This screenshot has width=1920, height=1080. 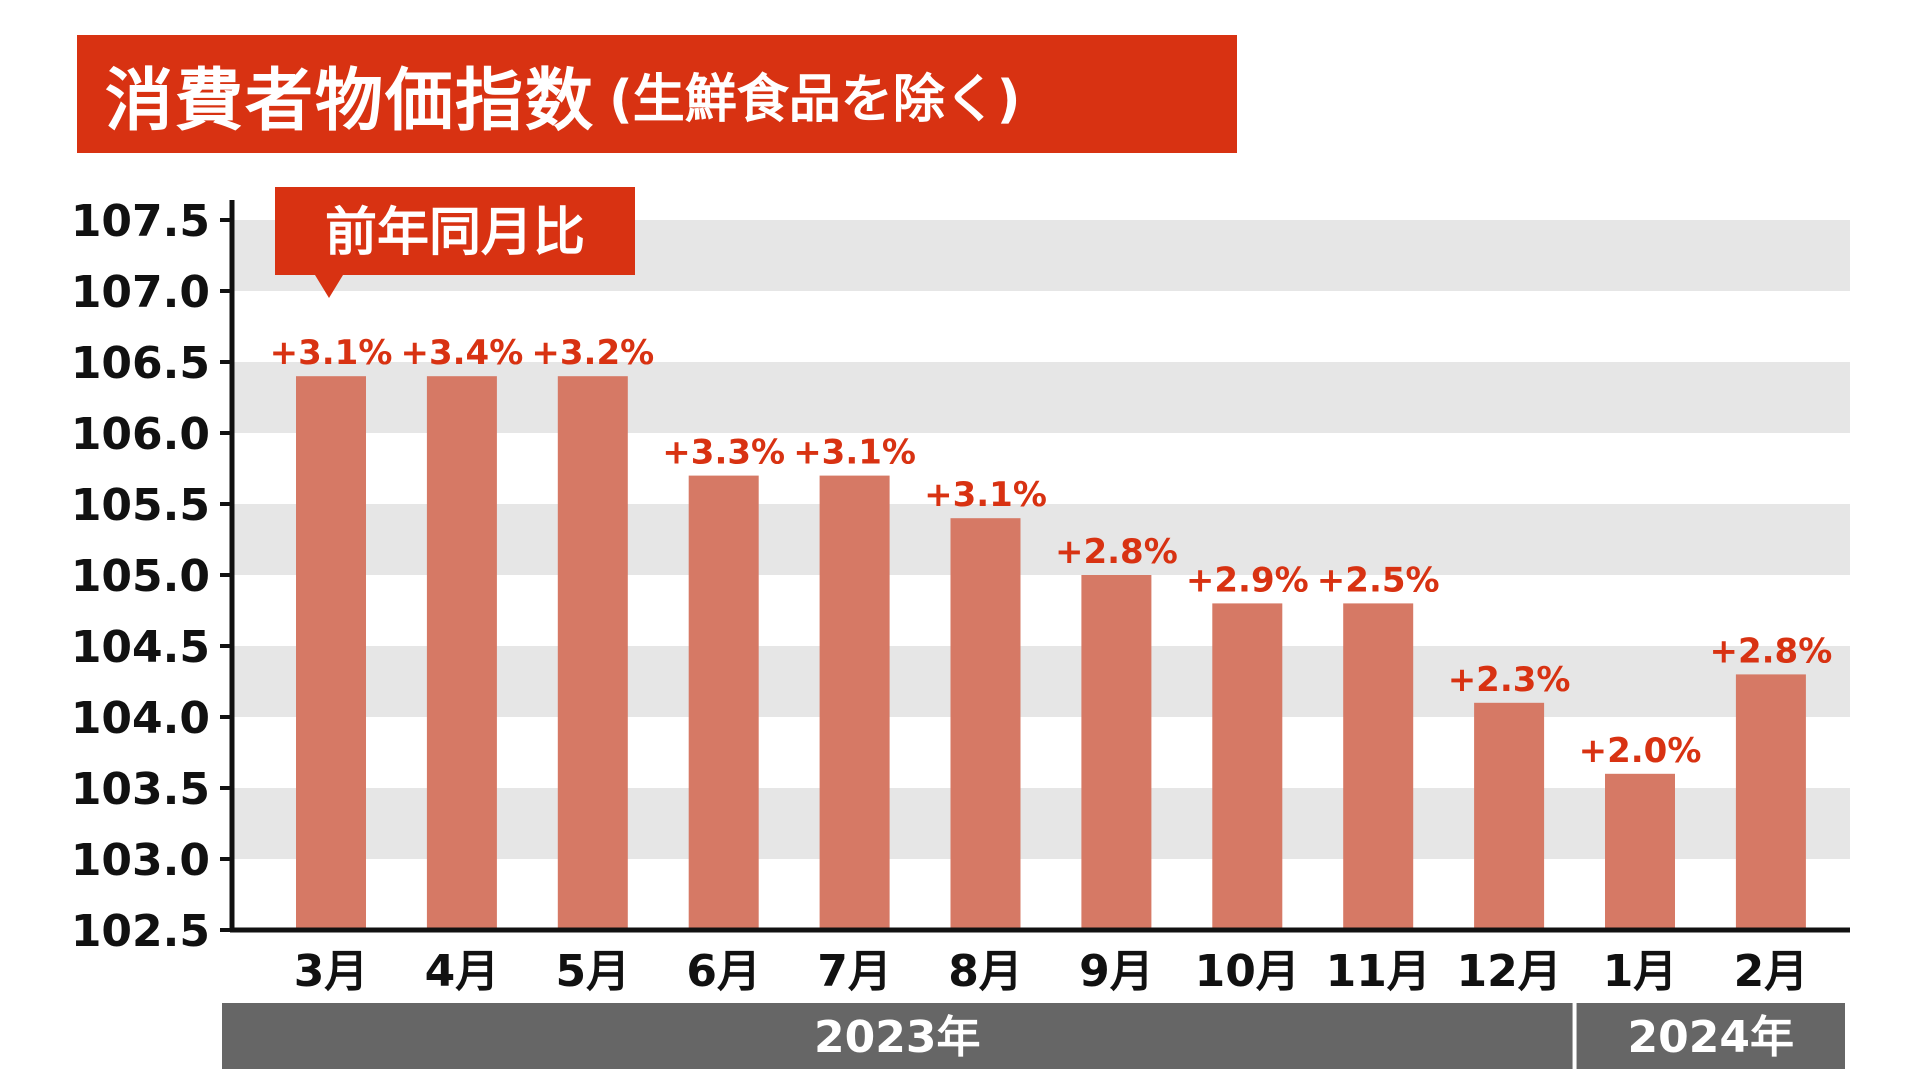 What do you see at coordinates (140, 789) in the screenshot?
I see `y-tick-label: 103.5` at bounding box center [140, 789].